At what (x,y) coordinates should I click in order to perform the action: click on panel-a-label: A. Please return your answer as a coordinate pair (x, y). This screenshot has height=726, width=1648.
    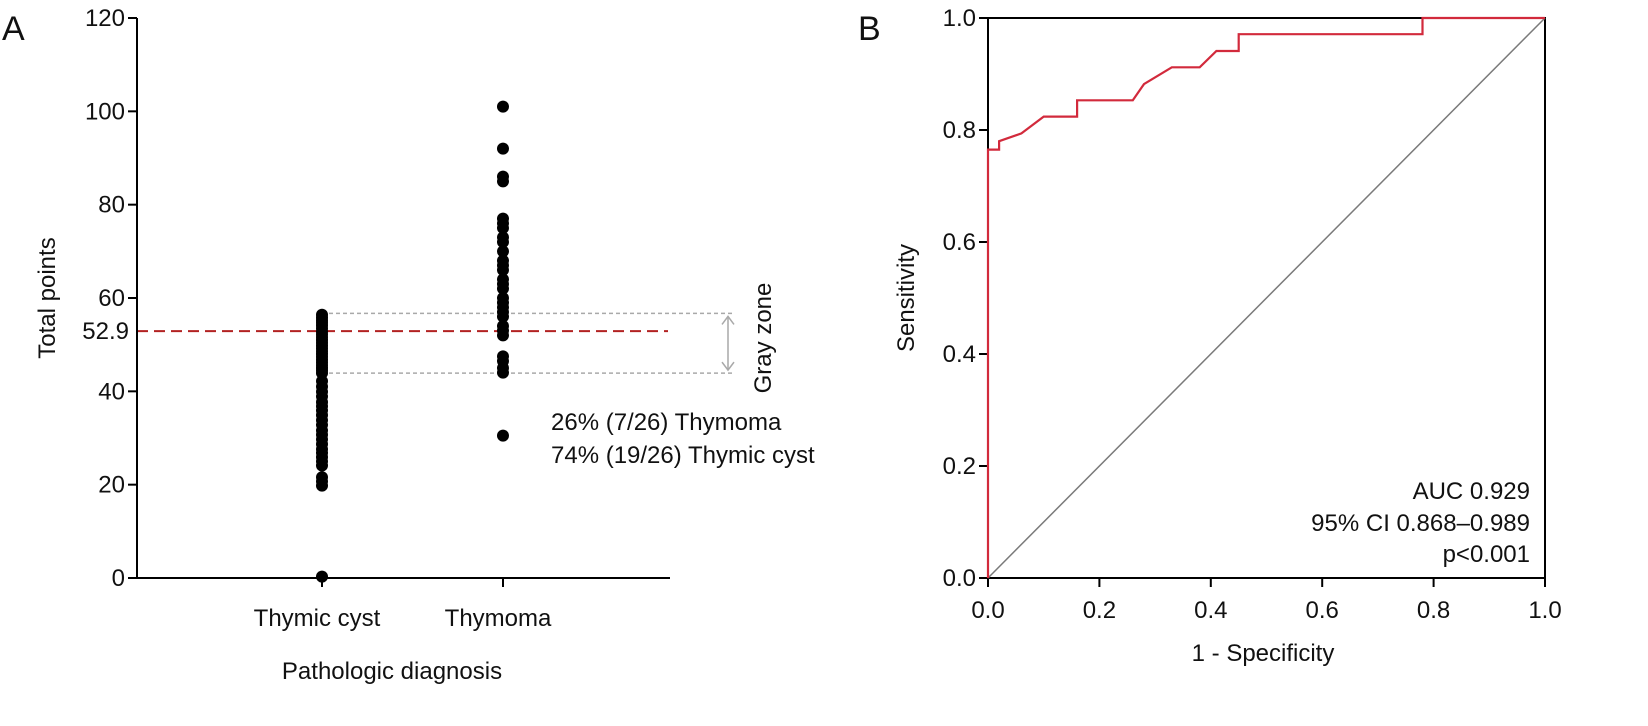
    Looking at the image, I should click on (13, 29).